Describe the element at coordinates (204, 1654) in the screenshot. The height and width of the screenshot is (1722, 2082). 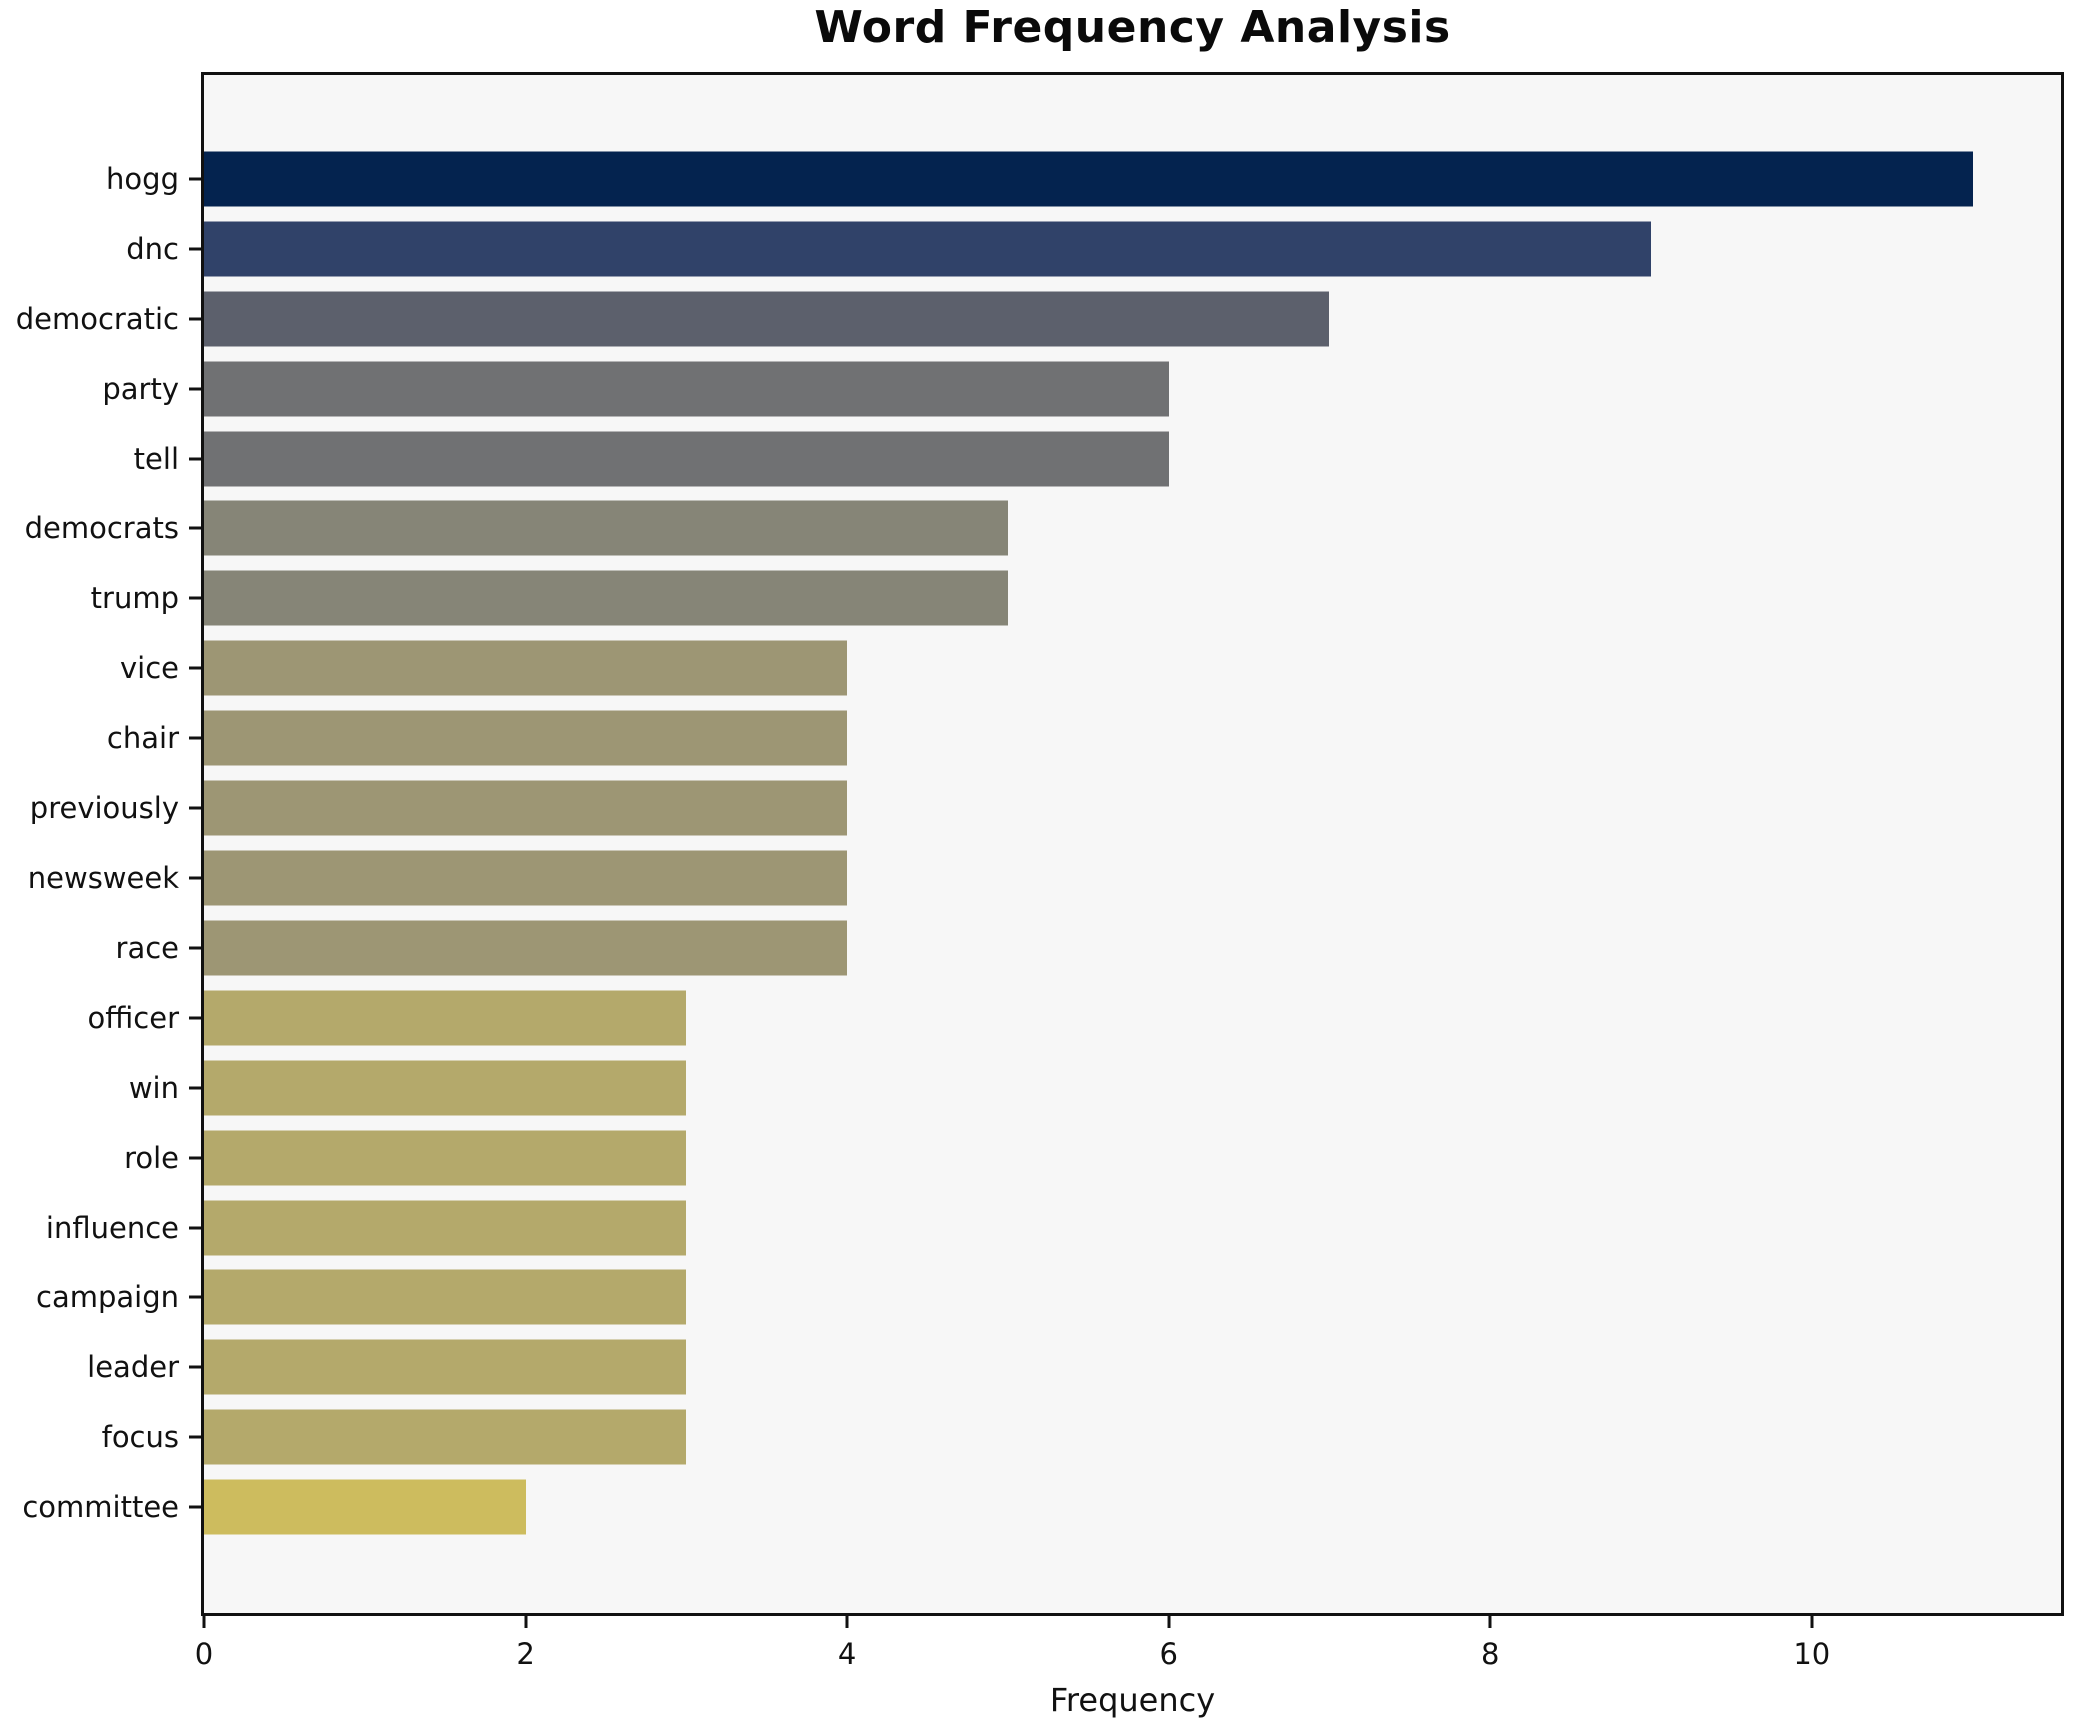
I see `x-tick-label: 0` at that location.